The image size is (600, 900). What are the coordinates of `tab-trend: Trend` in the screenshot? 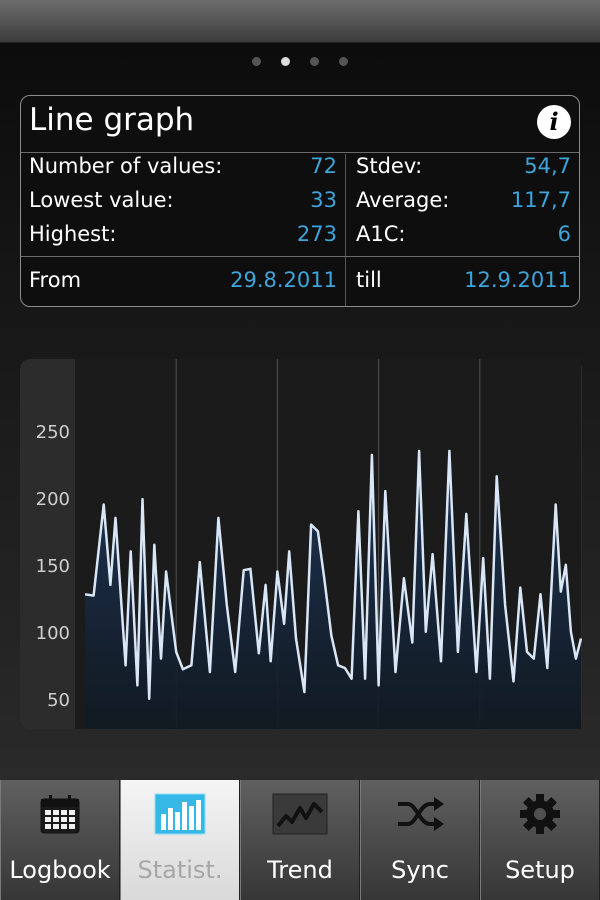 It's located at (300, 840).